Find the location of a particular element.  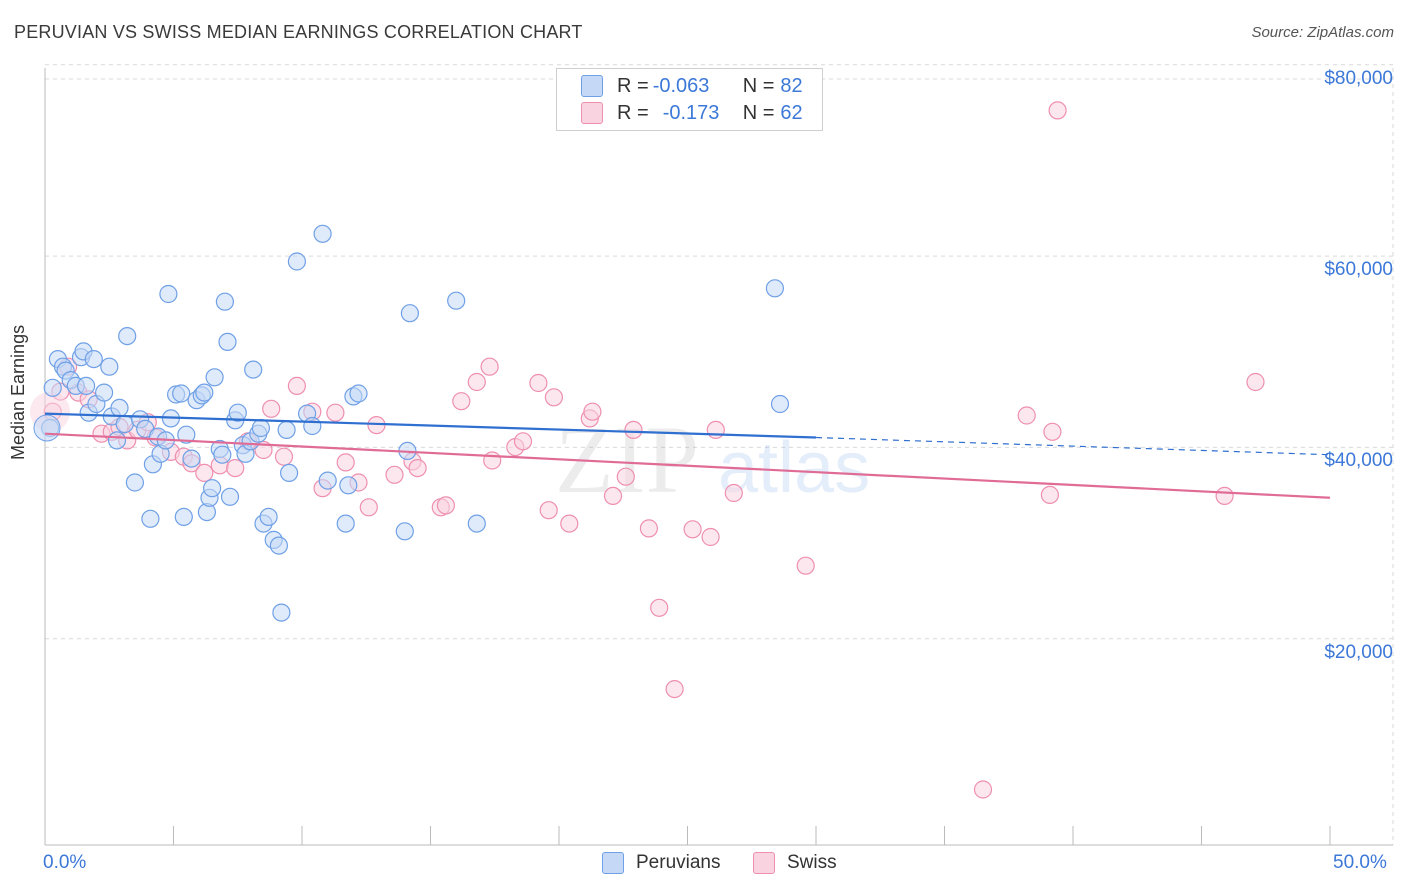

legend-label: Swiss is located at coordinates (812, 862).